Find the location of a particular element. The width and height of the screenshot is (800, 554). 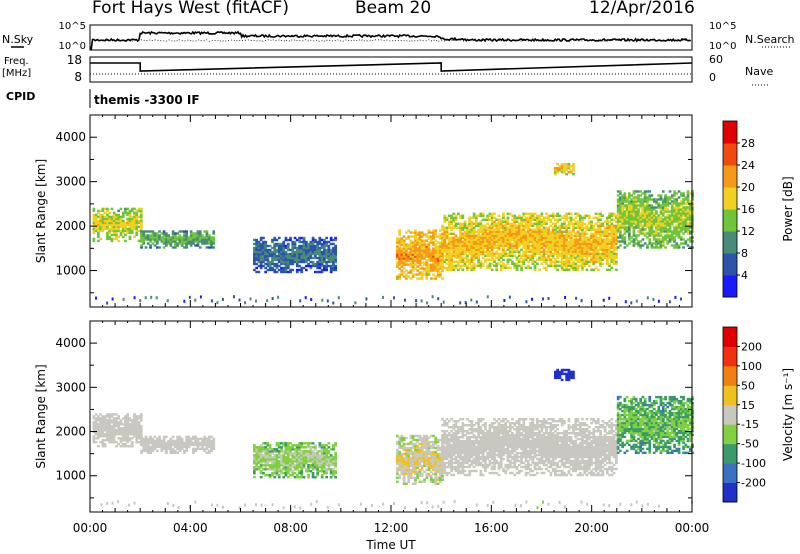

noise-strip-frame is located at coordinates (391, 37).